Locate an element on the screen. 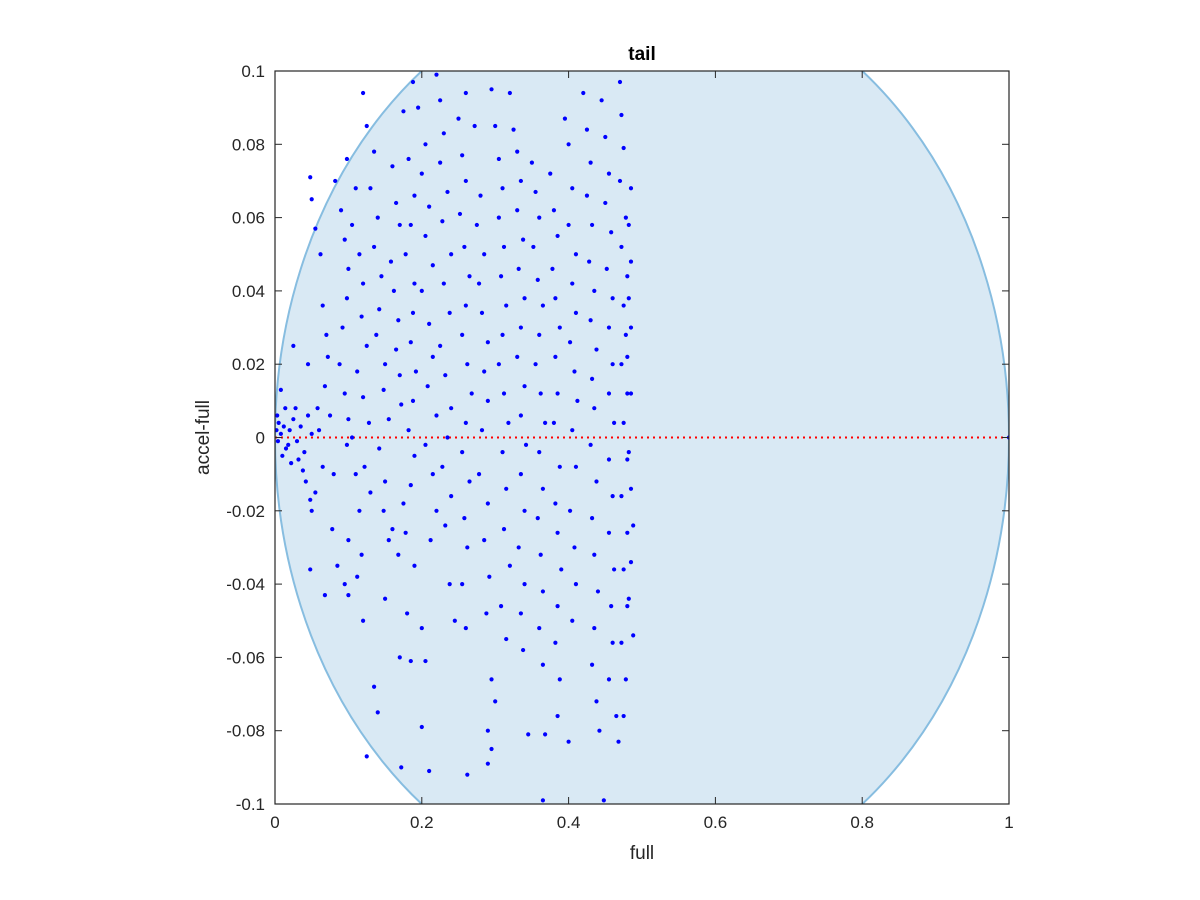 Image resolution: width=1200 pixels, height=900 pixels. y-tick-label: -0.06 is located at coordinates (245, 657).